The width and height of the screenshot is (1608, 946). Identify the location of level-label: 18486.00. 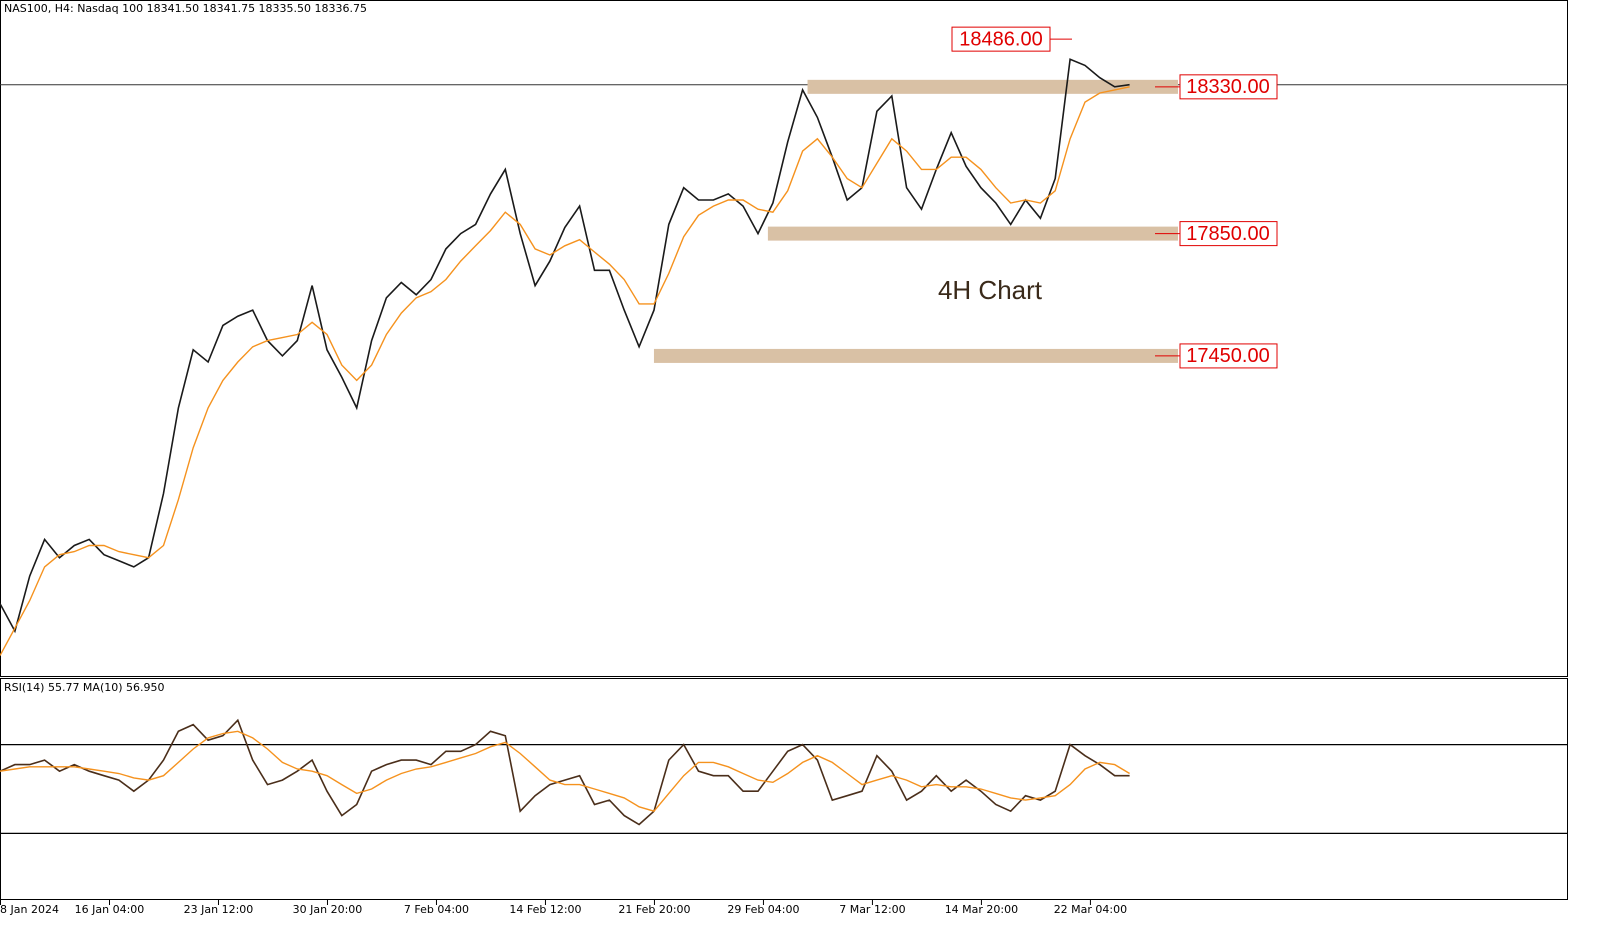
(1000, 39).